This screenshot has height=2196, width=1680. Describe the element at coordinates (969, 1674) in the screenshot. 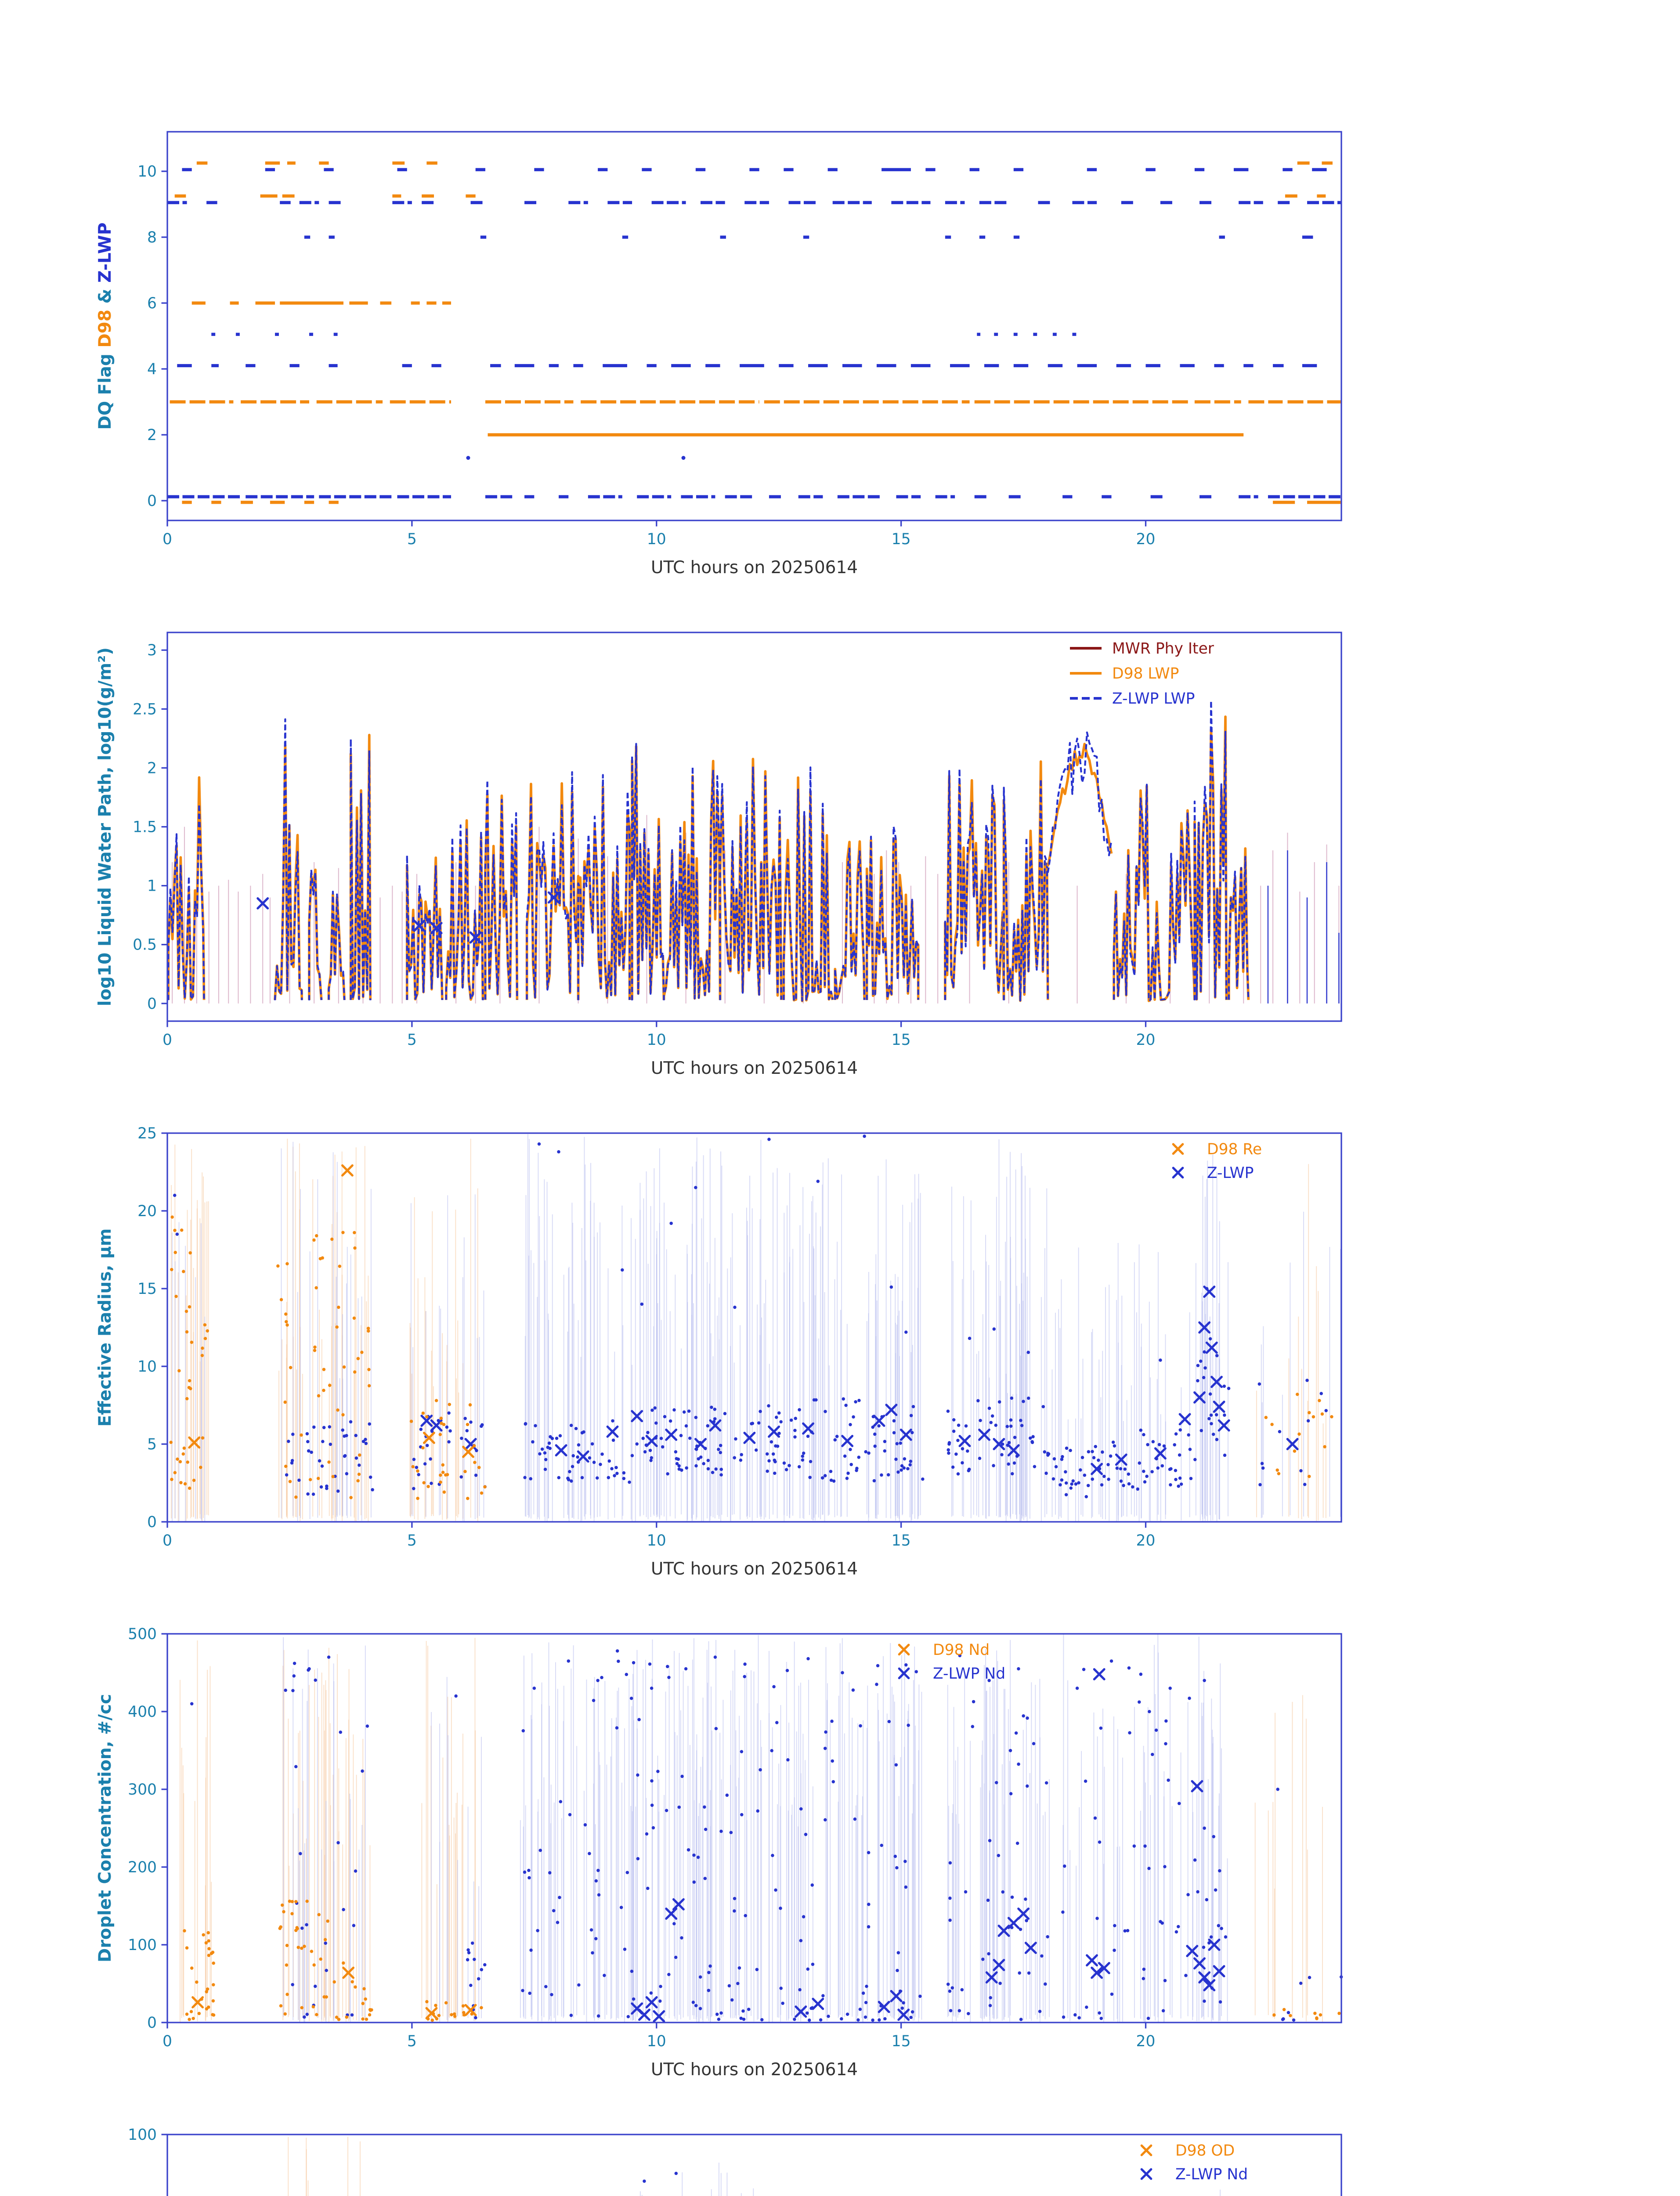

I see `legend-label: Z-LWP Nd` at that location.